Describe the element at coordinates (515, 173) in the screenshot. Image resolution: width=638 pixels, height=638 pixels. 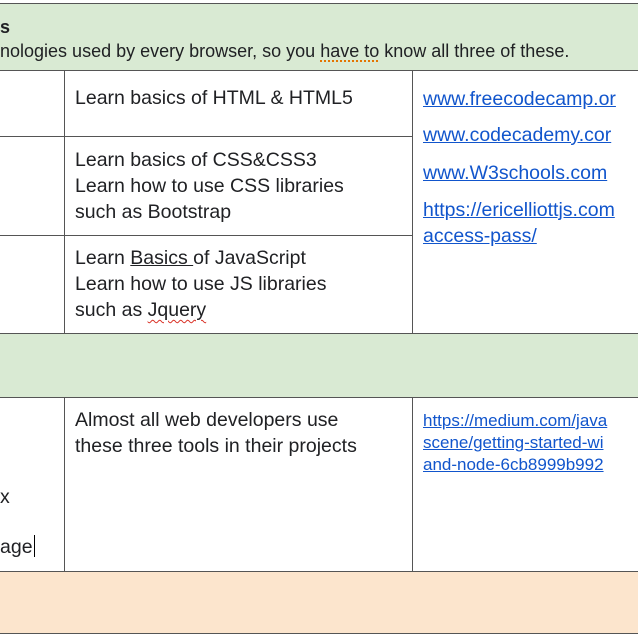
I see `resource-link: www.W3schools.com` at that location.